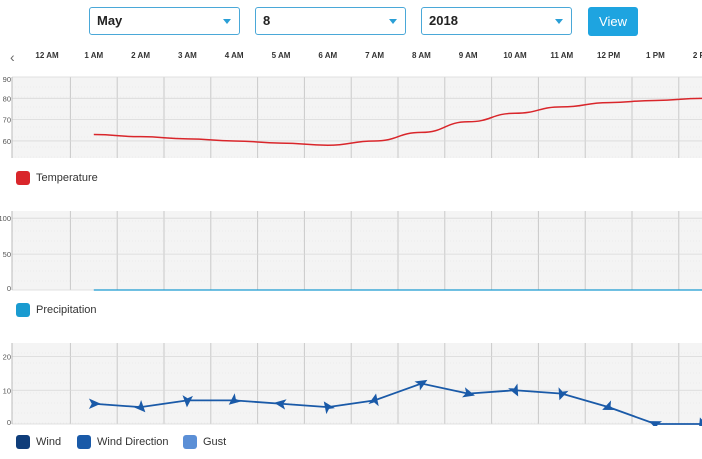  I want to click on legend-item-gust: Gust, so click(204, 442).